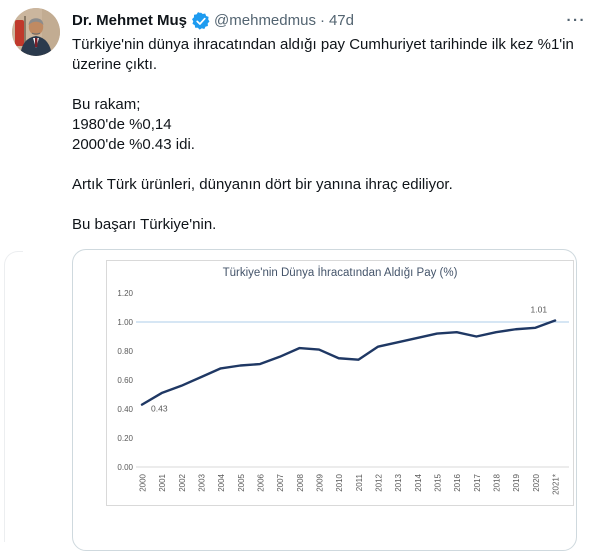 This screenshot has width=604, height=551. I want to click on svg-text: 2009, so click(320, 482).